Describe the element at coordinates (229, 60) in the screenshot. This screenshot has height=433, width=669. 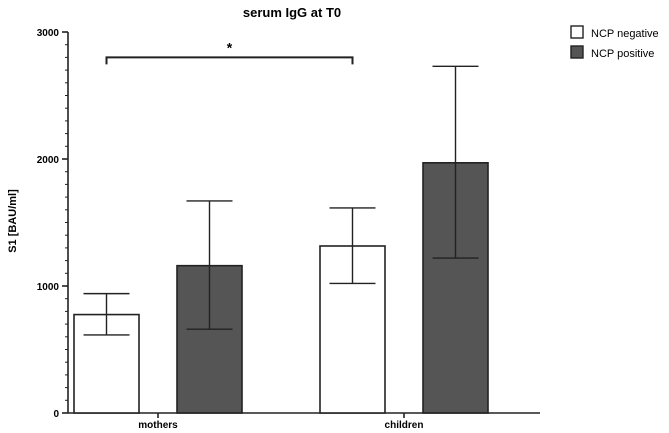
I see `significance-bracket` at that location.